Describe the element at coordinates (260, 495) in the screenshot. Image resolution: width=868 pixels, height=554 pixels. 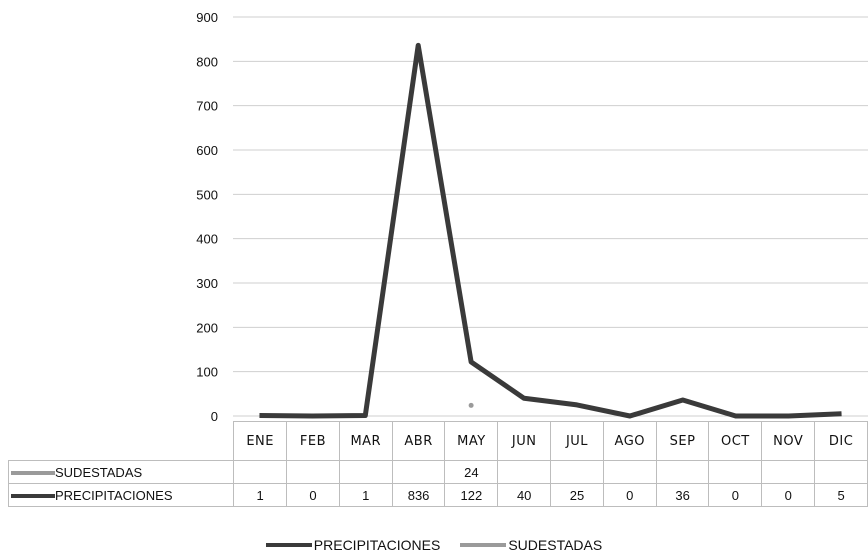
I see `data-label-ene: 1` at that location.